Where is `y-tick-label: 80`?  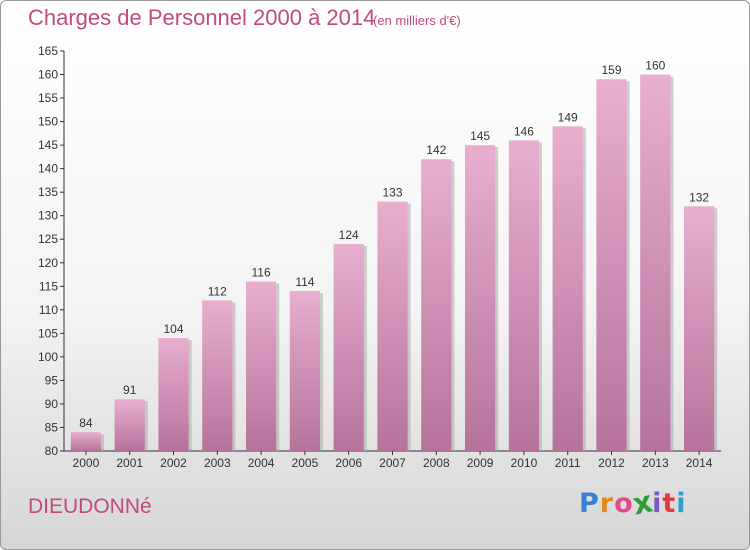
y-tick-label: 80 is located at coordinates (52, 451).